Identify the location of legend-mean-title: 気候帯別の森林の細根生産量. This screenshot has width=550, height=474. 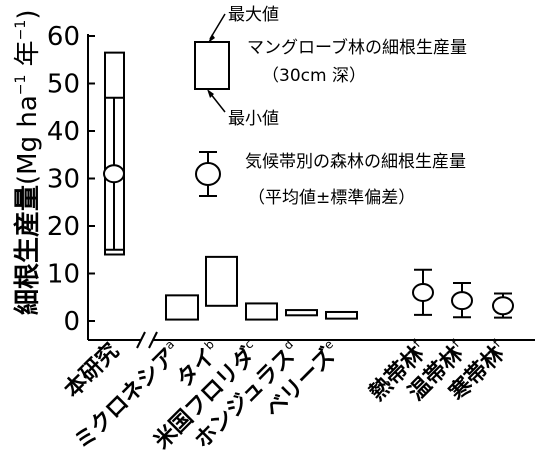
(355, 162).